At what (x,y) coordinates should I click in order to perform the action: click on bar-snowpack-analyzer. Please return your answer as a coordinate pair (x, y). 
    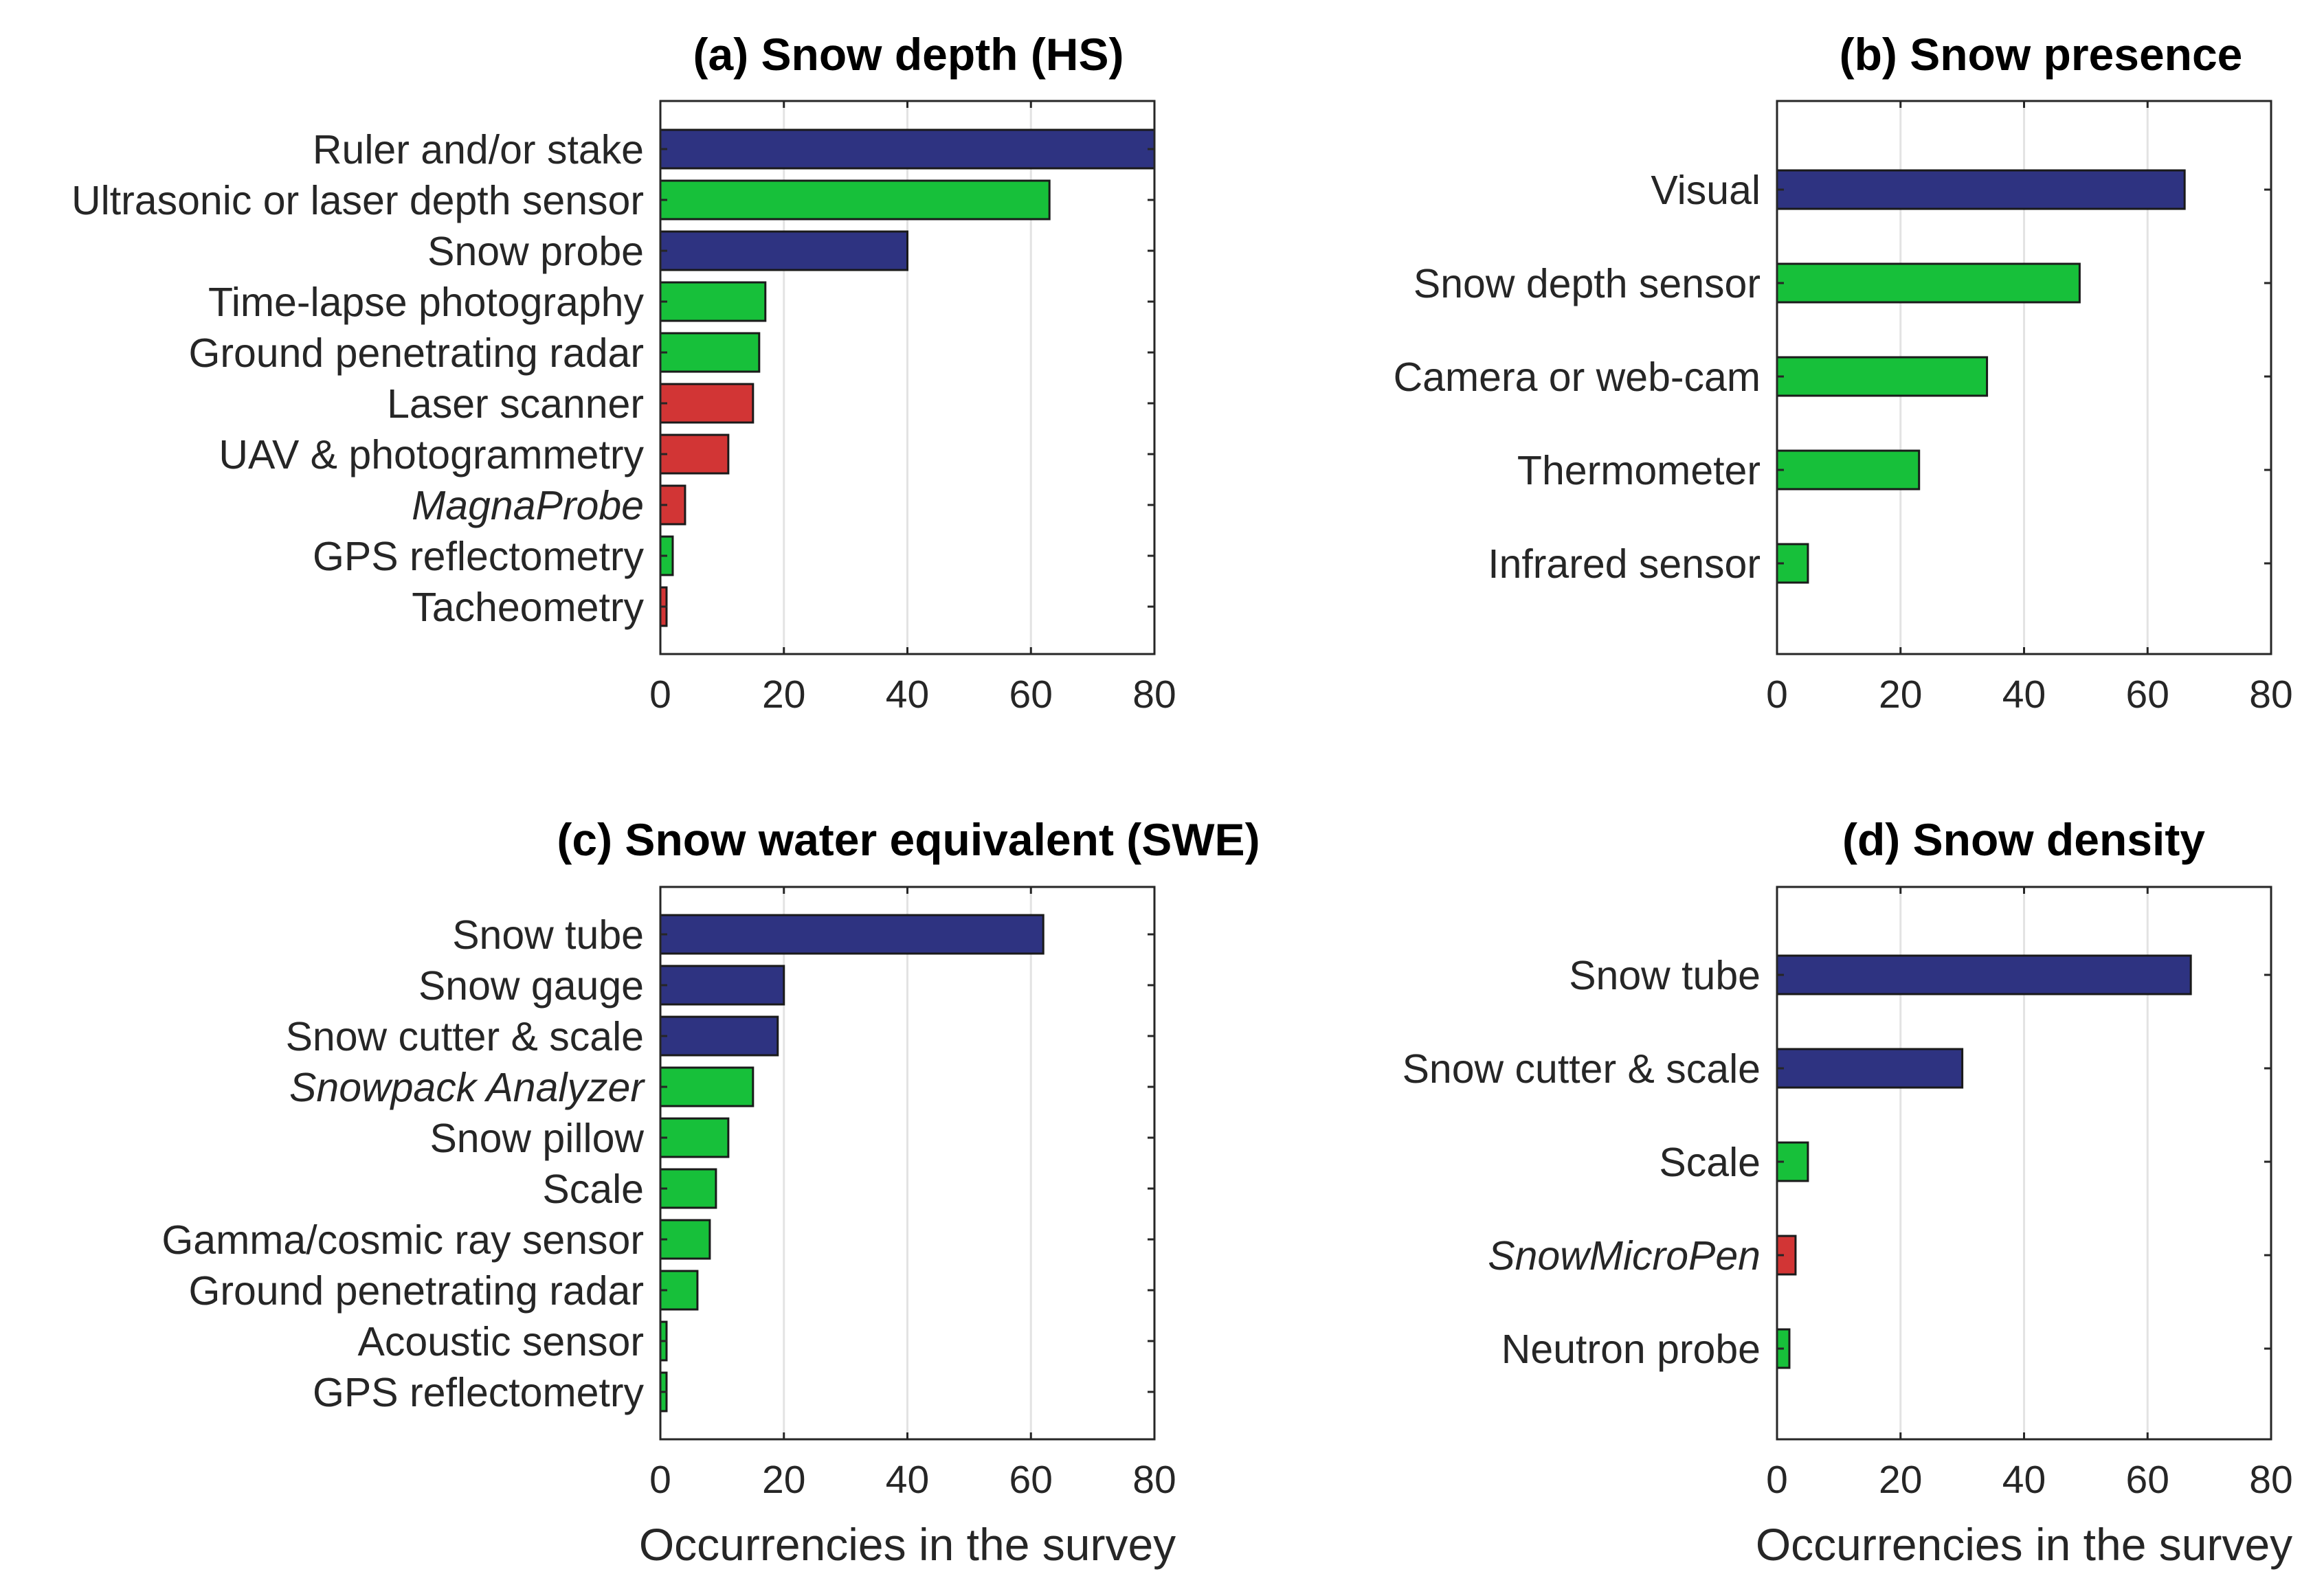
    Looking at the image, I should click on (707, 1086).